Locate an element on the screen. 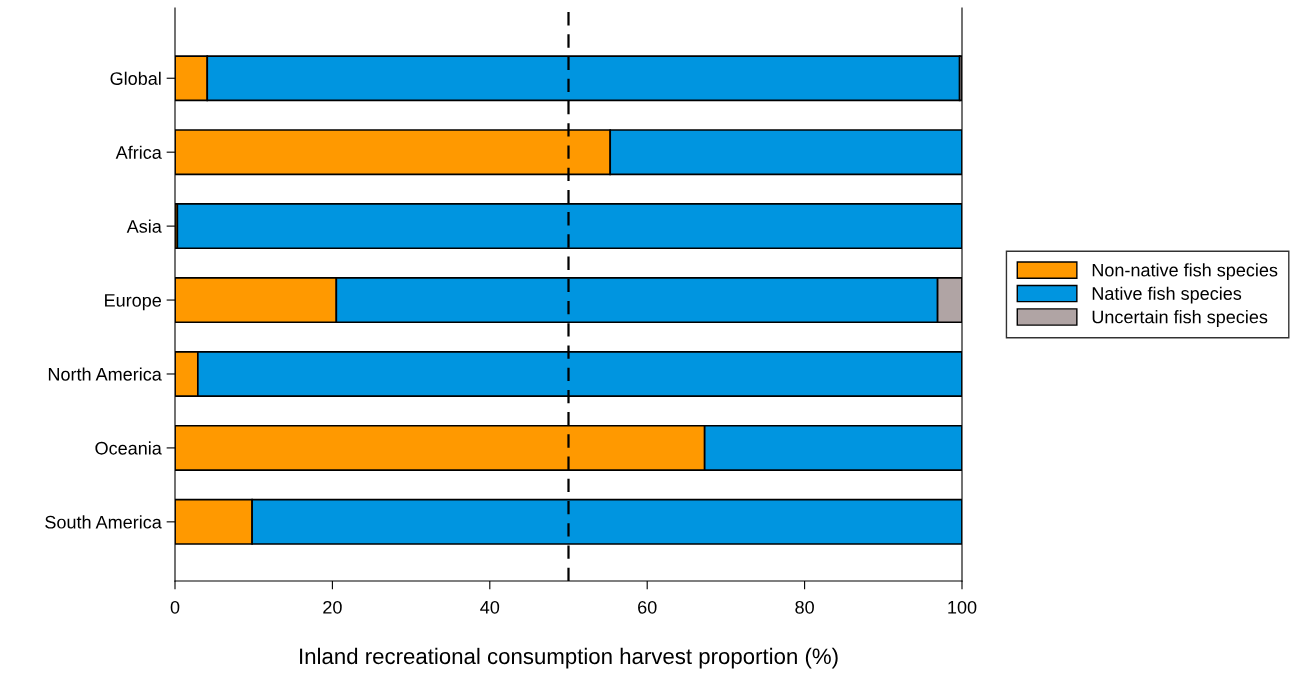  y-tick-label: Africa is located at coordinates (138, 152).